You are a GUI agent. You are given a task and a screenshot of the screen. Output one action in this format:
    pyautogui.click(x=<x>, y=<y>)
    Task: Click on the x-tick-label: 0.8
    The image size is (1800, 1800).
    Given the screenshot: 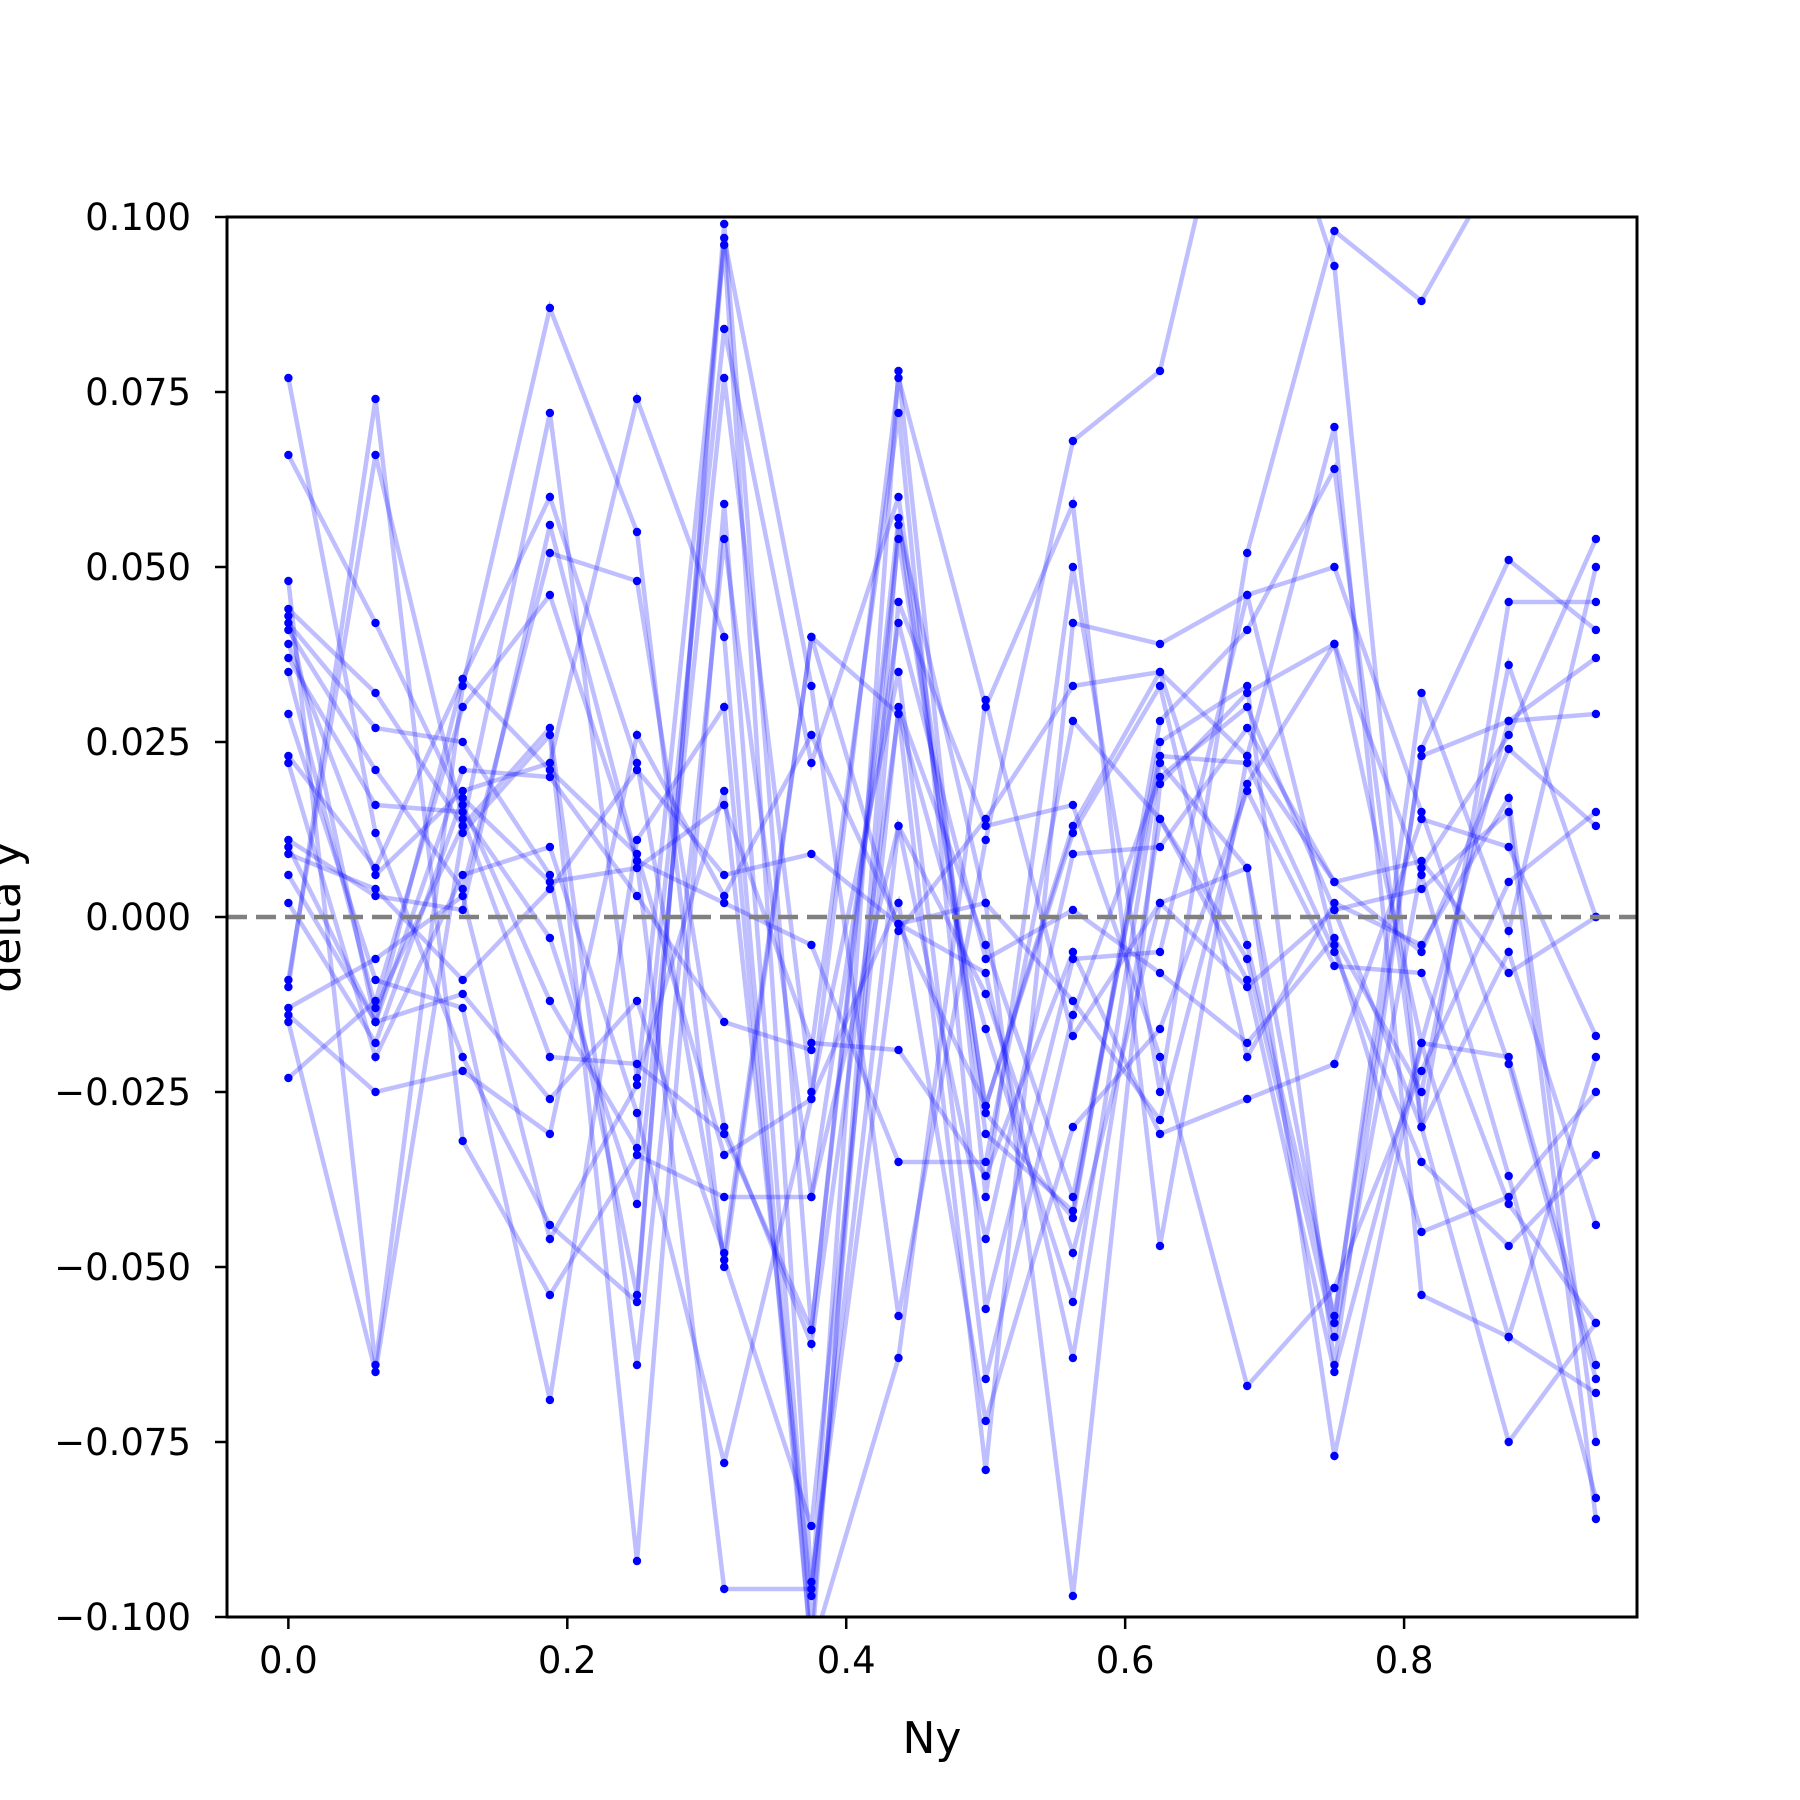 What is the action you would take?
    pyautogui.click(x=1404, y=1660)
    